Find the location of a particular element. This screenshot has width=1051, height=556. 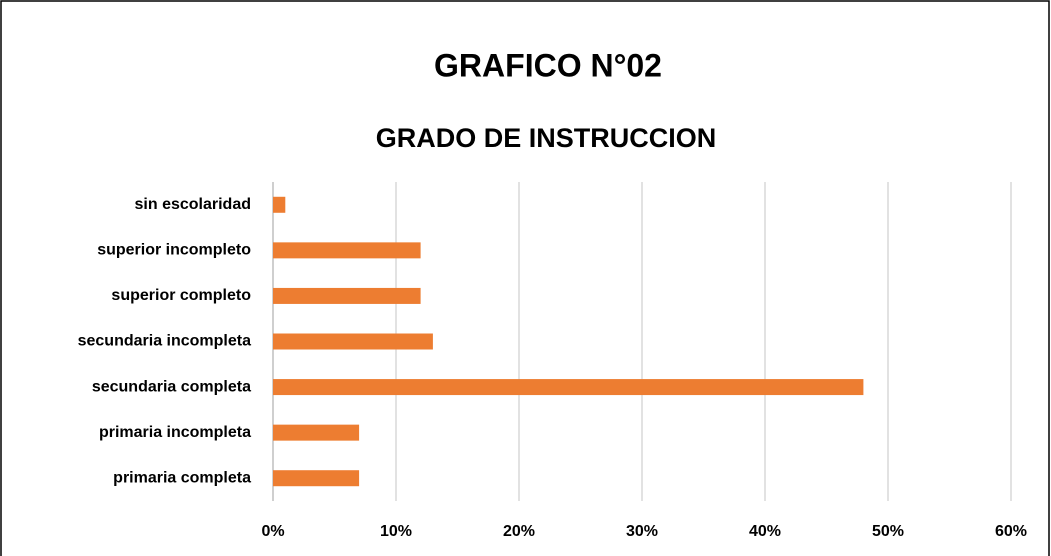

x-tick-label: 40% is located at coordinates (765, 531).